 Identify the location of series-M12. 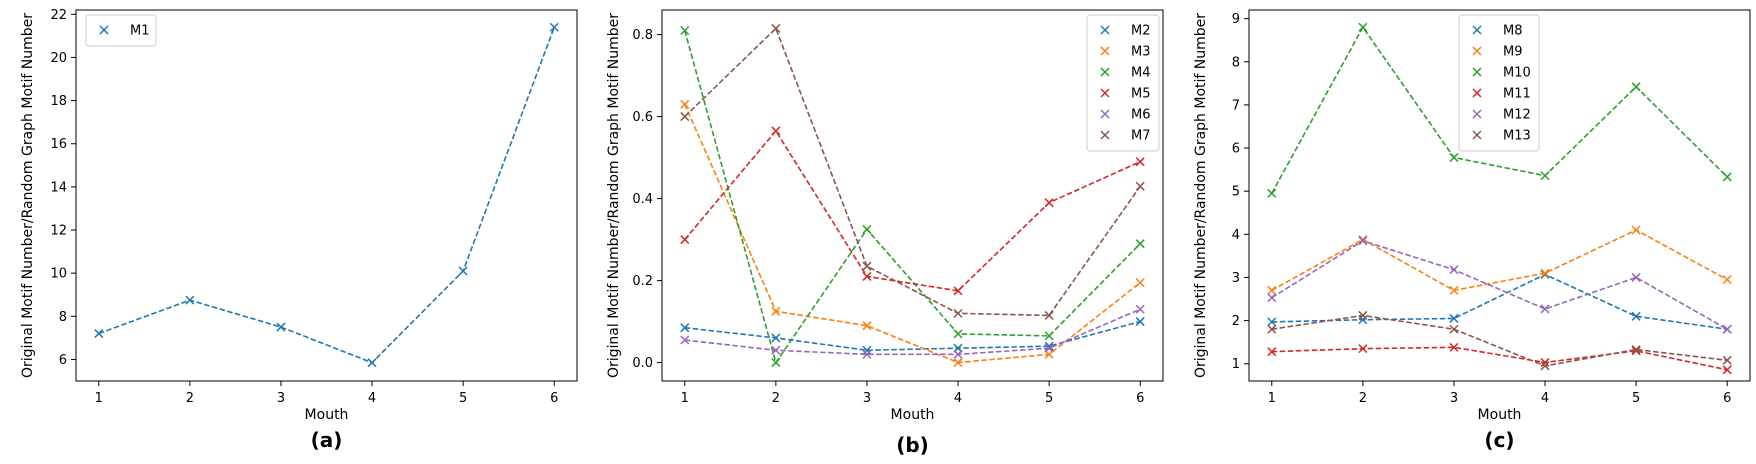
(1499, 285).